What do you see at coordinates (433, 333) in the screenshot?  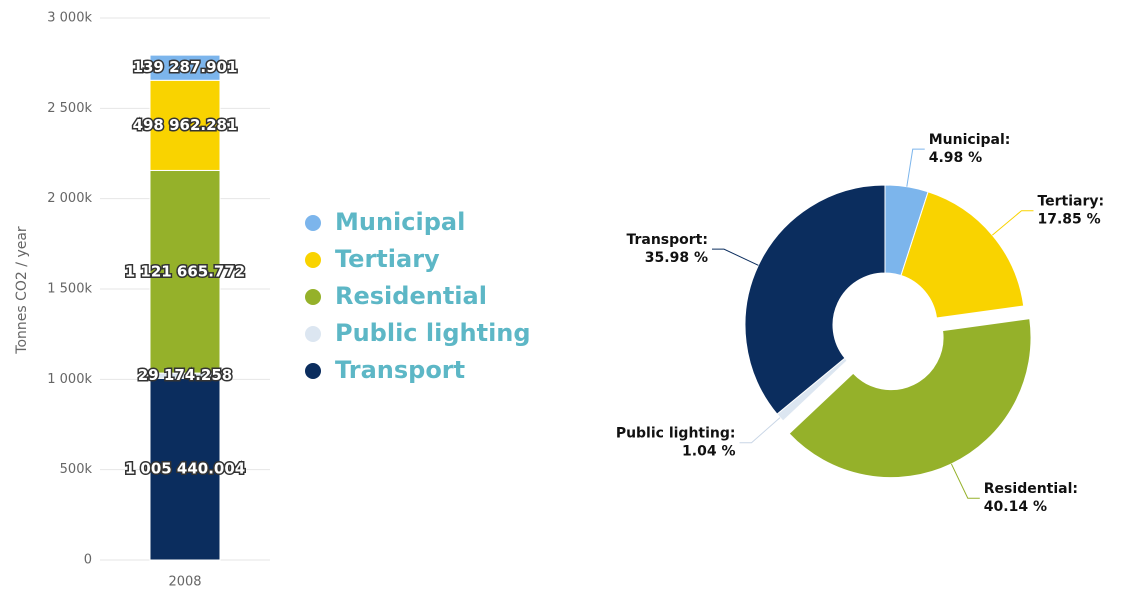 I see `legend-label: Public lighting` at bounding box center [433, 333].